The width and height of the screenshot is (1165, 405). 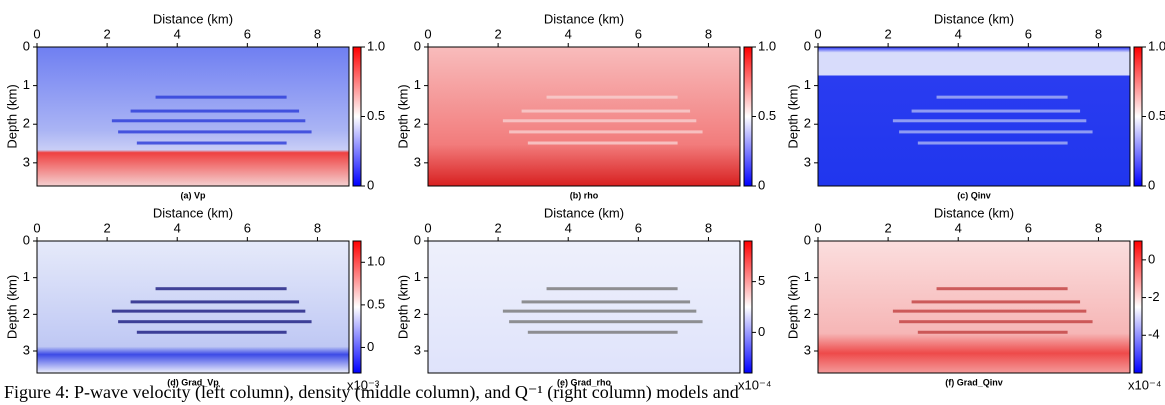 What do you see at coordinates (193, 382) in the screenshot?
I see `panel-caption: (d) Grad_Vp` at bounding box center [193, 382].